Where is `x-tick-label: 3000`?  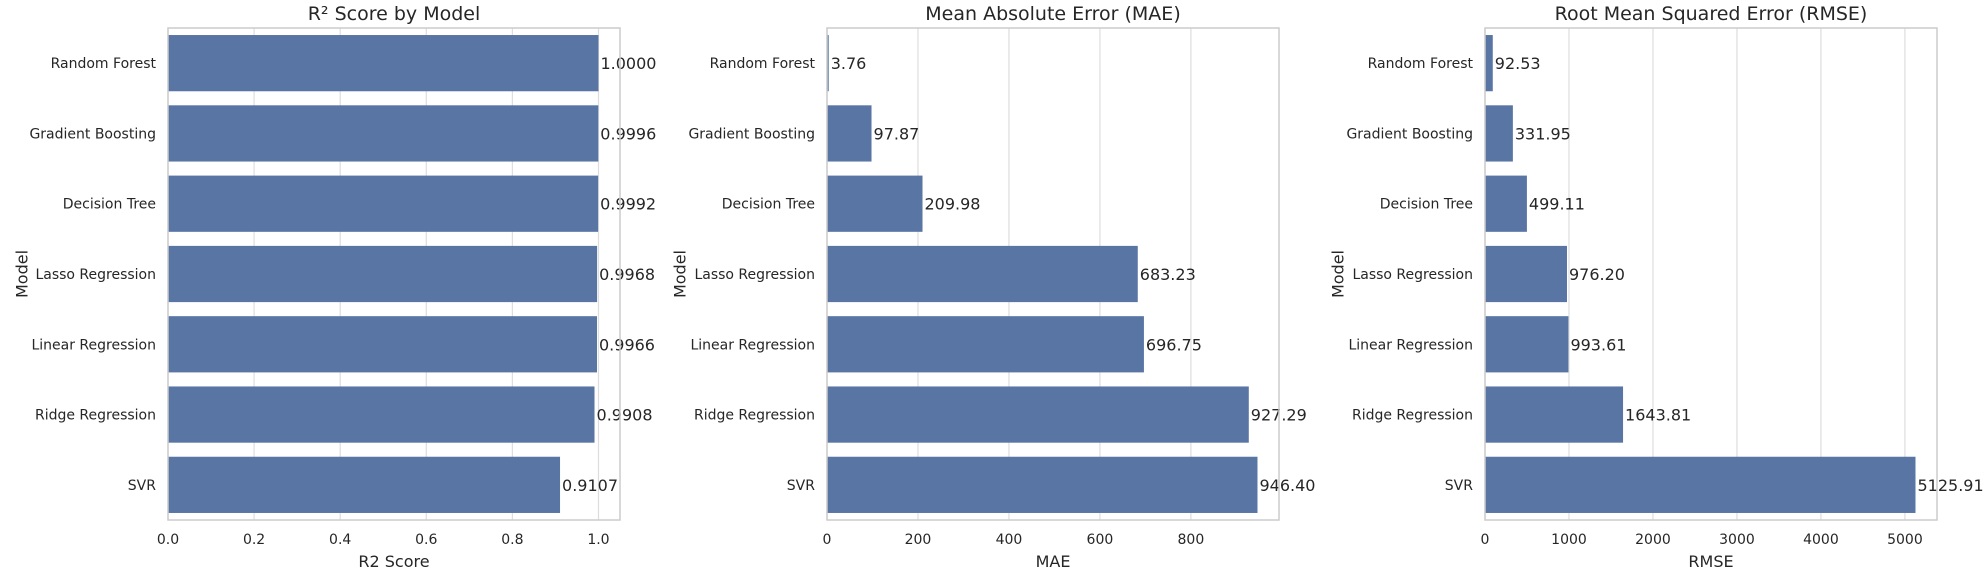 x-tick-label: 3000 is located at coordinates (1737, 540).